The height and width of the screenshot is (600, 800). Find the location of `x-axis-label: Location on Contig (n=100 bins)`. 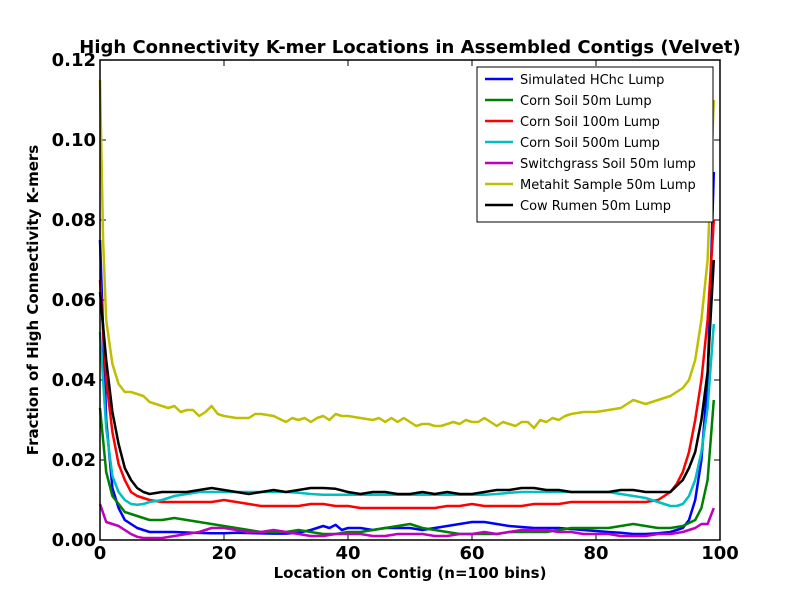

x-axis-label: Location on Contig (n=100 bins) is located at coordinates (410, 573).